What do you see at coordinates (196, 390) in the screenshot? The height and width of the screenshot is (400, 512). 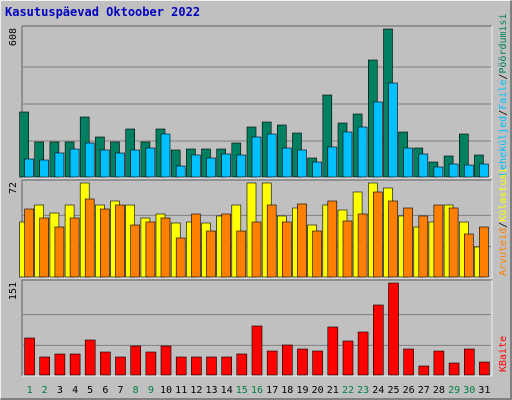 I see `day-label-12: 12` at bounding box center [196, 390].